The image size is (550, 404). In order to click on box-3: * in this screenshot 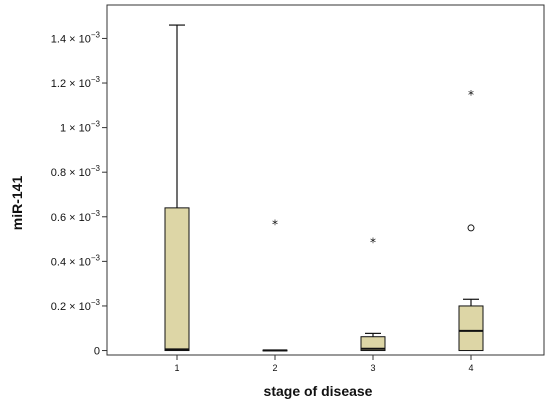, I will do `click(373, 293)`.